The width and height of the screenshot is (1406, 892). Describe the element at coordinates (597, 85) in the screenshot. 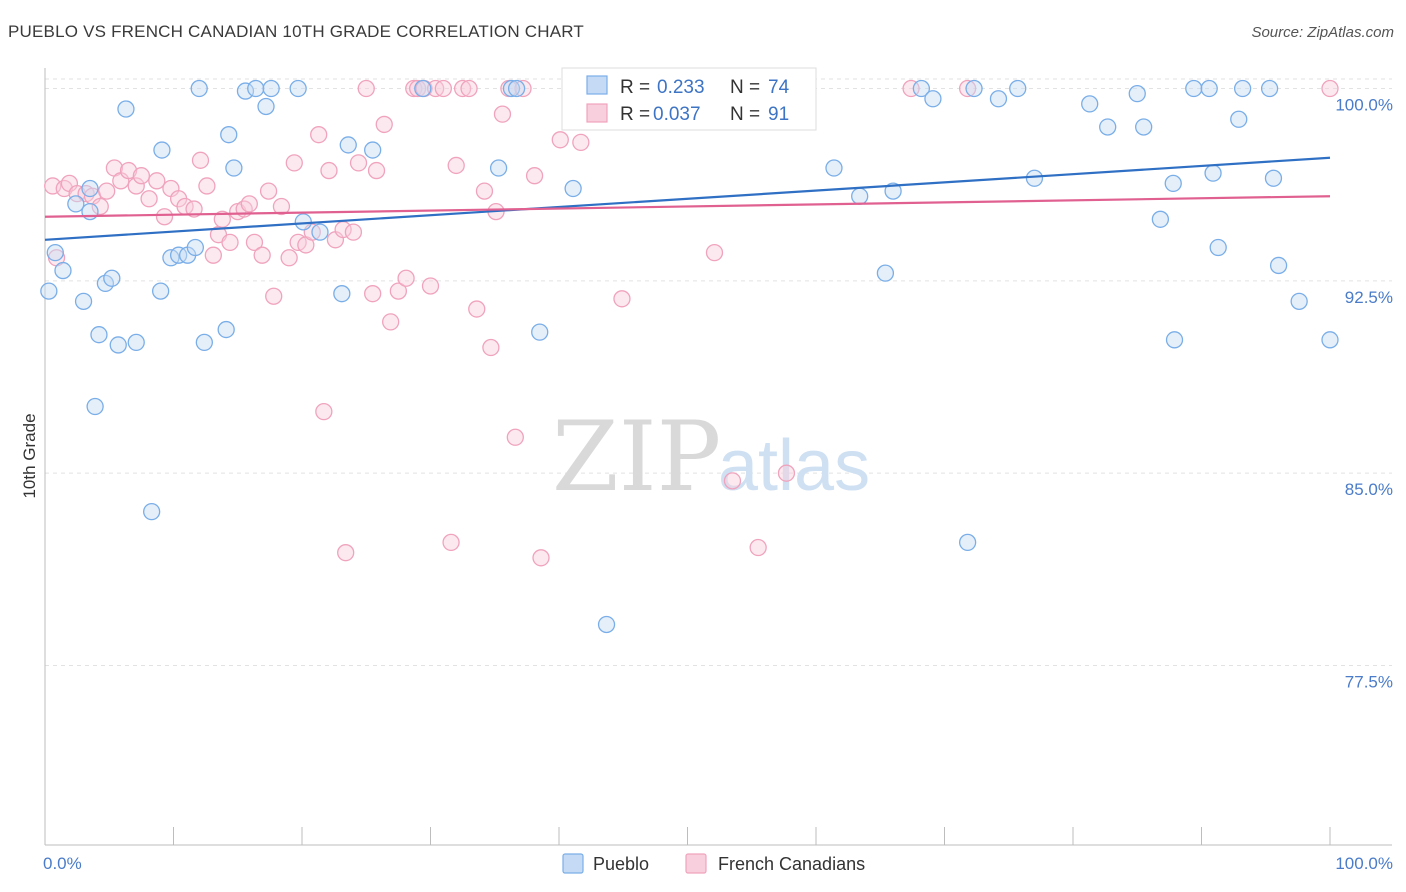

I see `legend-swatch-pueblo` at that location.